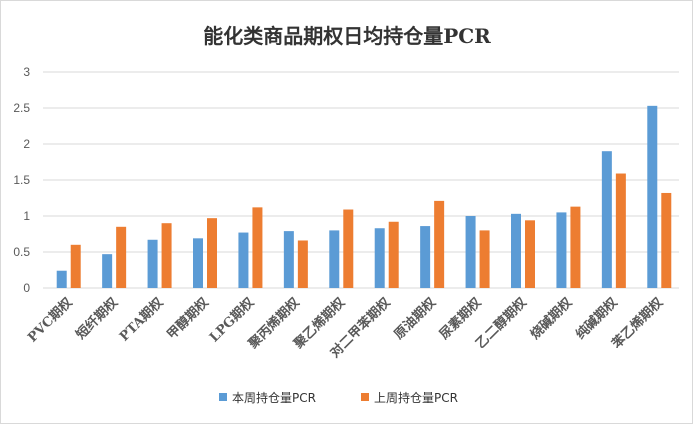 This screenshot has width=693, height=425. I want to click on y-tick-label: 2.5, so click(21, 108).